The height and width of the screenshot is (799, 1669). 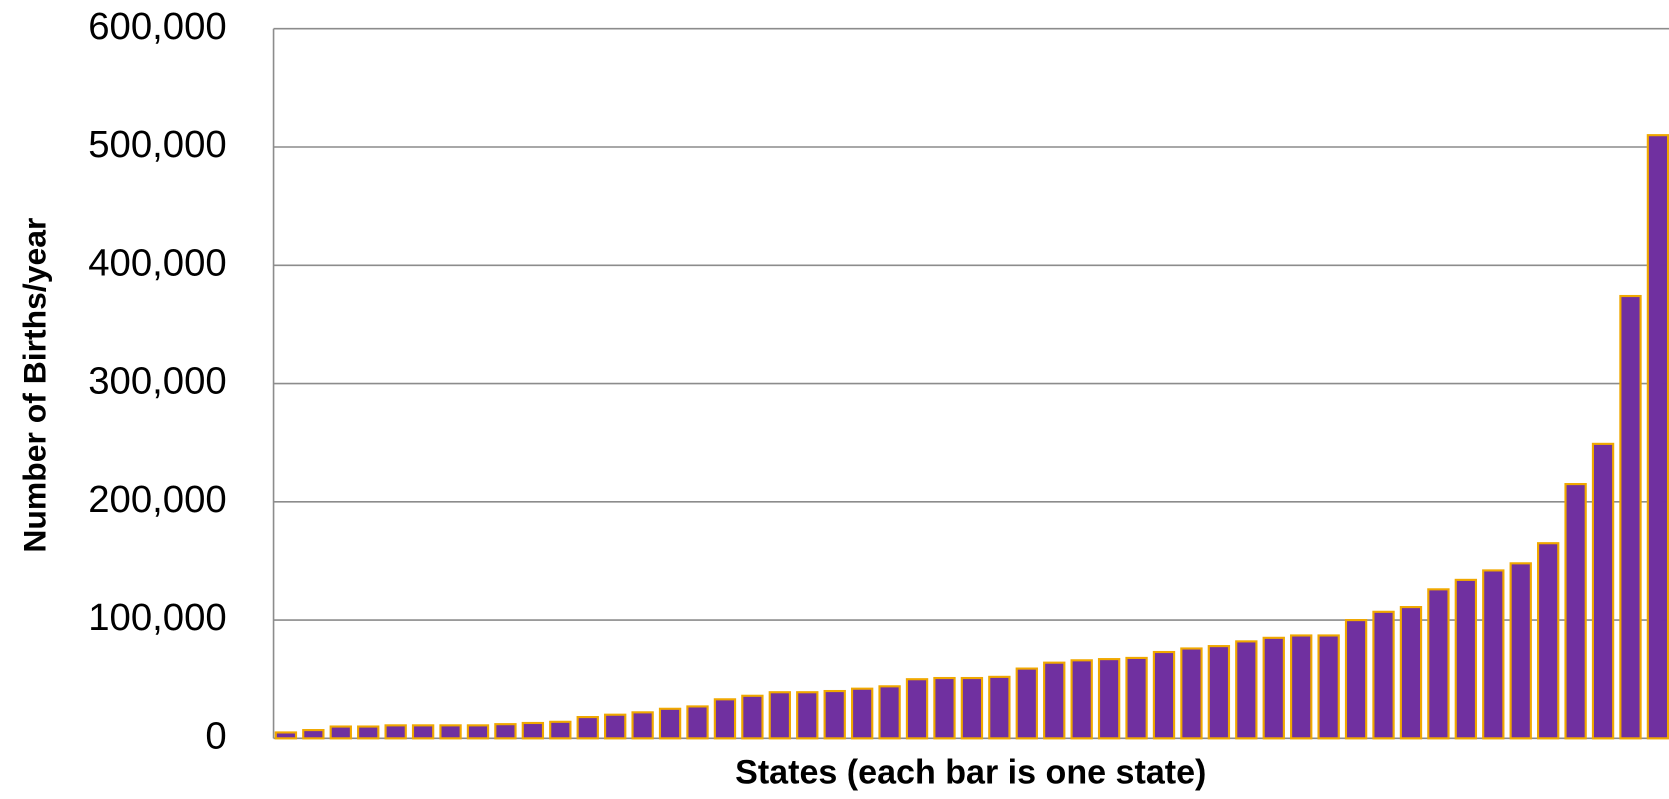 I want to click on y-tick-label: 200,000, so click(x=157, y=499).